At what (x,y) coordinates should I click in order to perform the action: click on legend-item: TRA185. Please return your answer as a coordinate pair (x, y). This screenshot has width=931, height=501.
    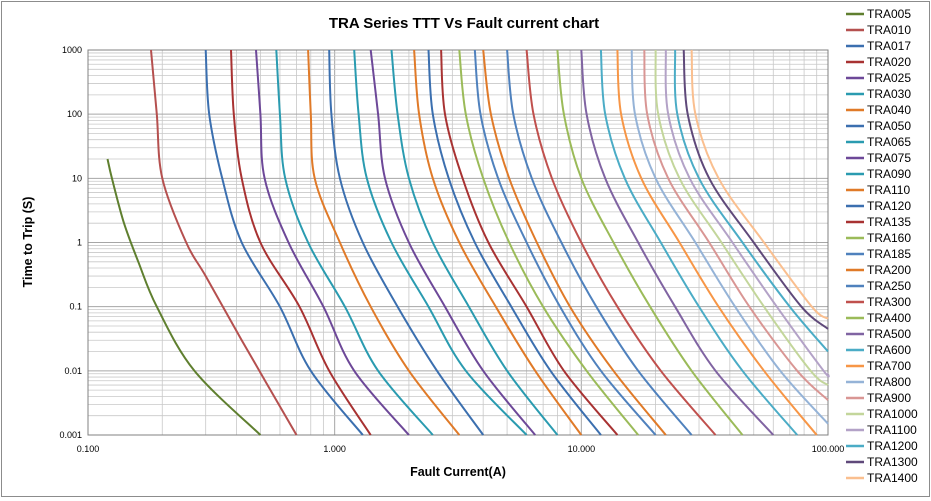
    Looking at the image, I should click on (878, 254).